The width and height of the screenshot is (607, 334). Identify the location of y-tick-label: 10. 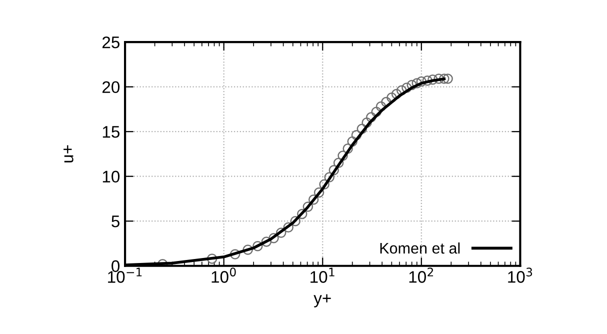
(111, 176).